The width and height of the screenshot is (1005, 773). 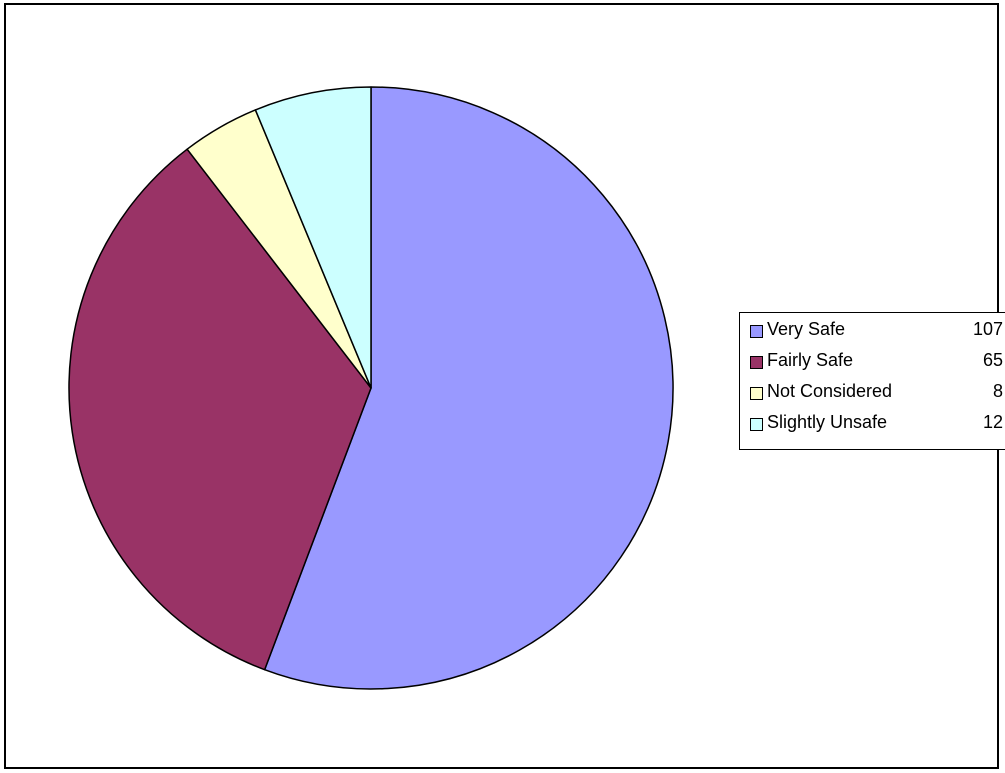 I want to click on legend-swatch-not-considered, so click(x=756, y=393).